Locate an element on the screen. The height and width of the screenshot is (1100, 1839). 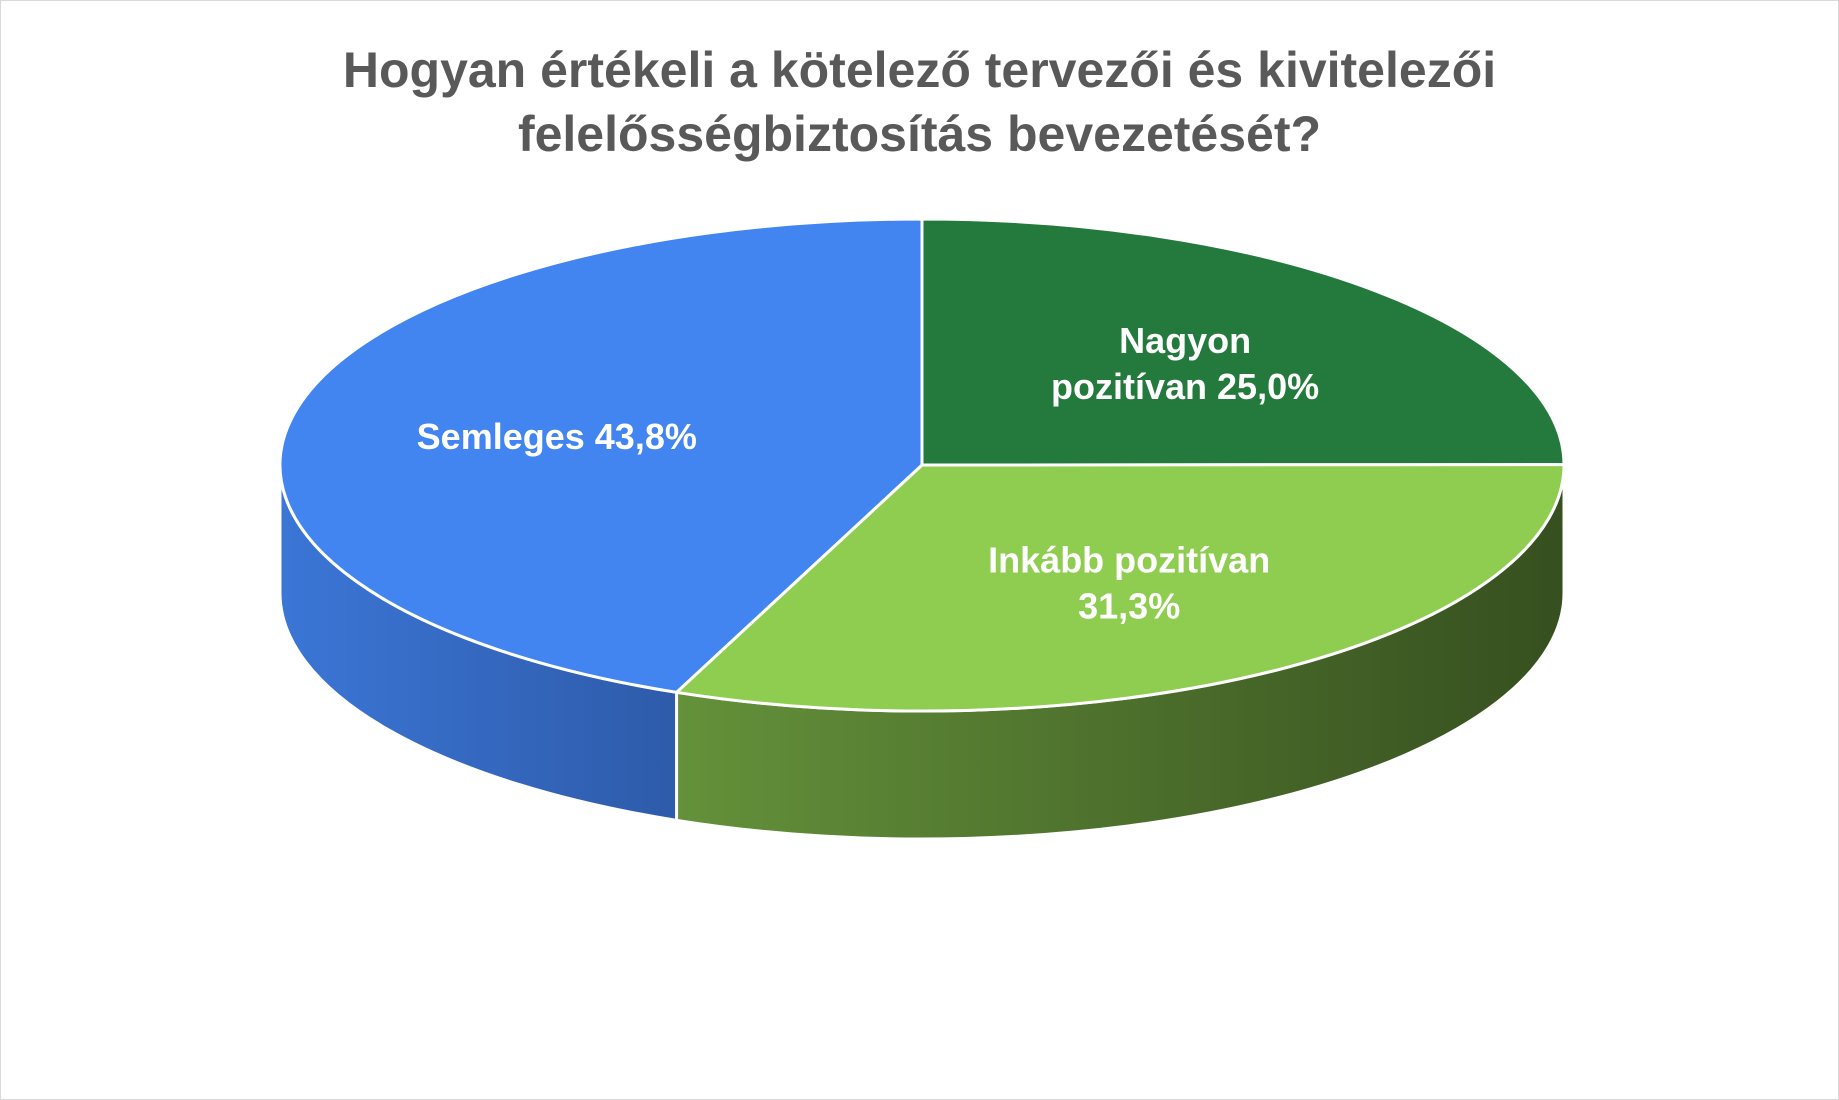
slice-label-semleges: Semleges 43,8% is located at coordinates (557, 436).